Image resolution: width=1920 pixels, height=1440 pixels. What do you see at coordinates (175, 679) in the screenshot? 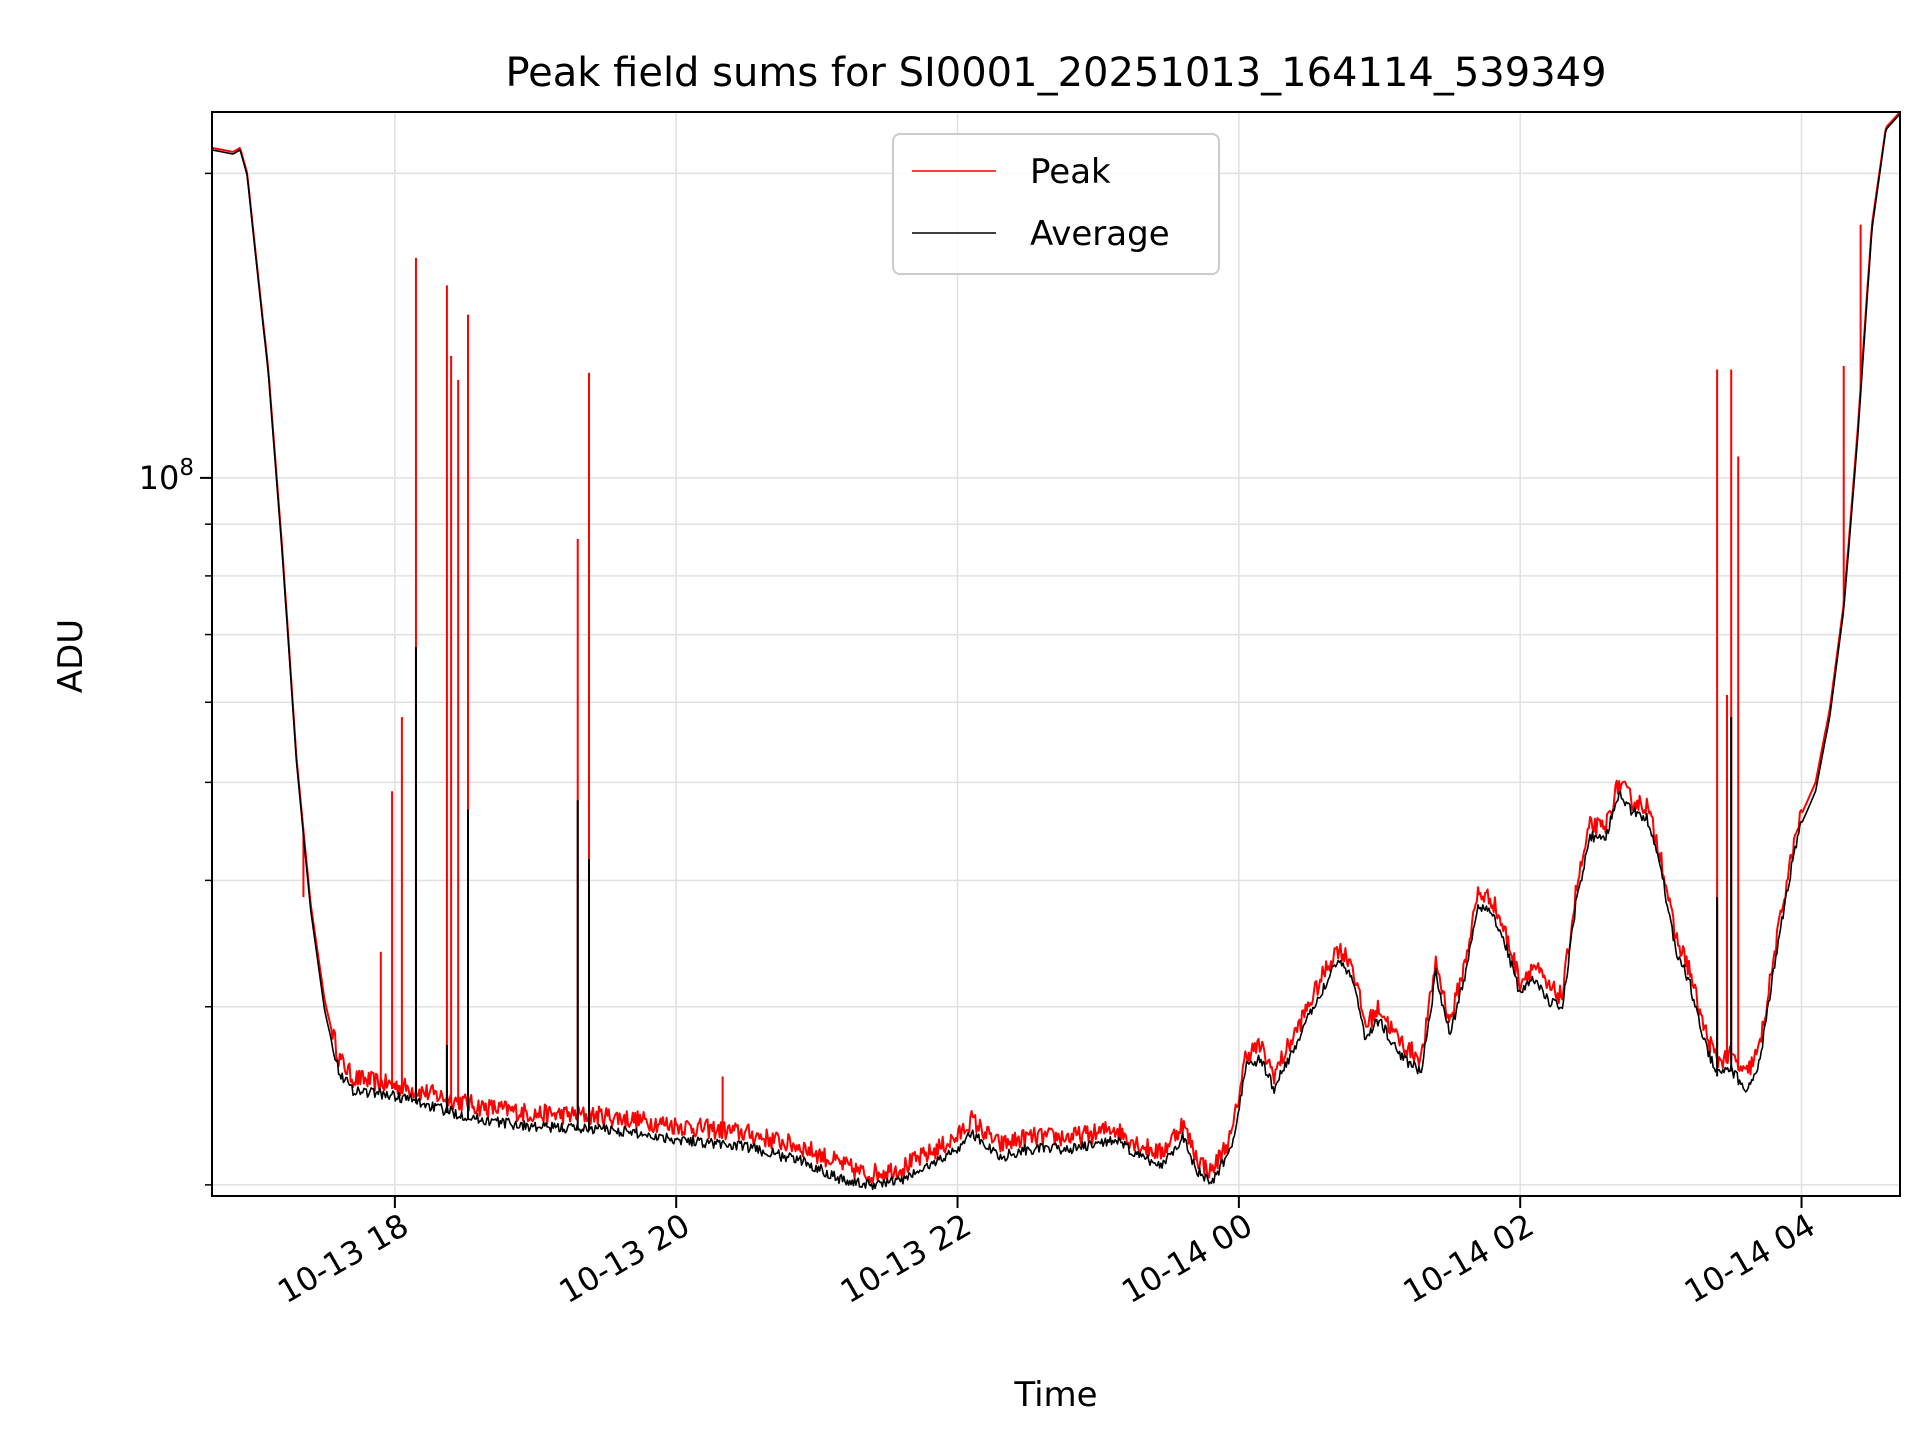
I see `y-axis: 108` at bounding box center [175, 679].